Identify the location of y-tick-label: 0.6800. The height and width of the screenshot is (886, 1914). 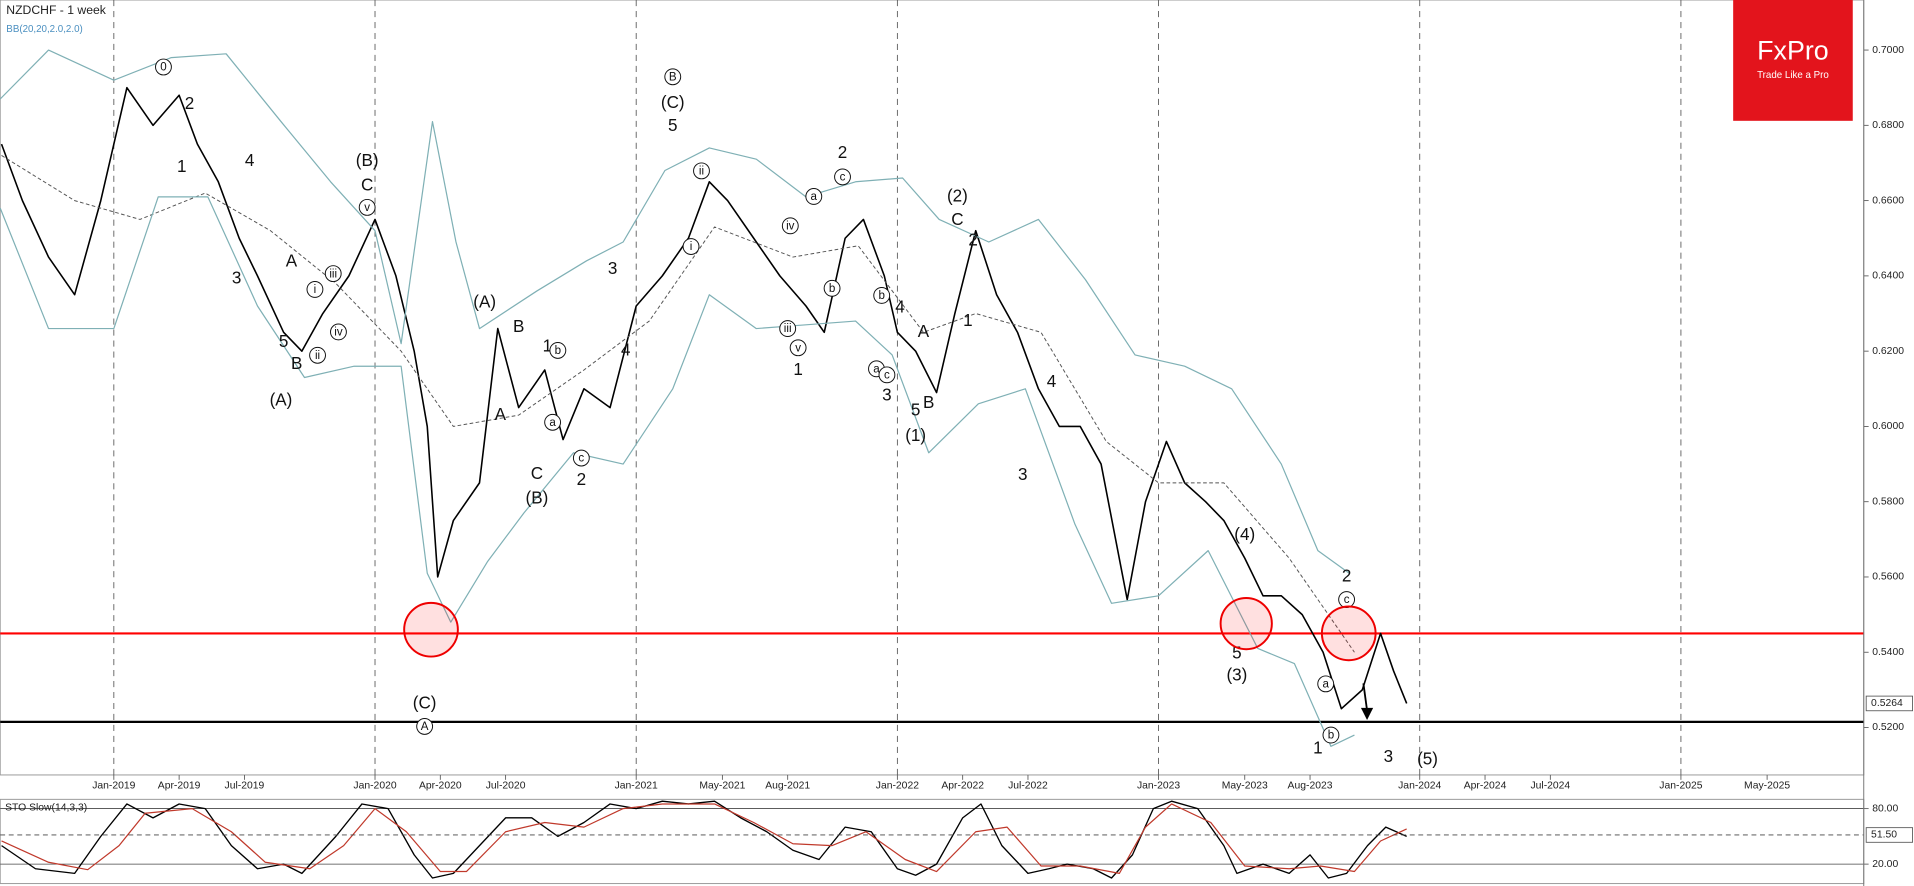
(1888, 125).